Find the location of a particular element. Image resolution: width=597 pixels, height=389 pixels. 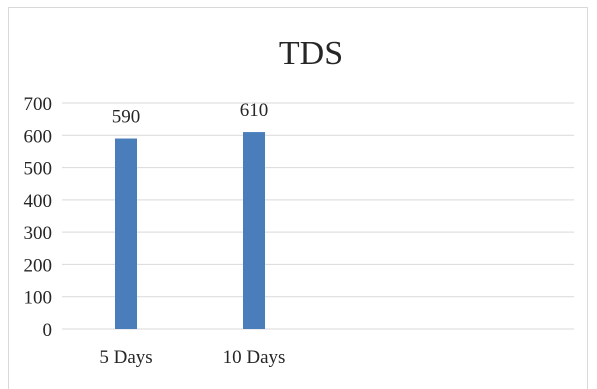

y-tick-label: 200 is located at coordinates (38, 265).